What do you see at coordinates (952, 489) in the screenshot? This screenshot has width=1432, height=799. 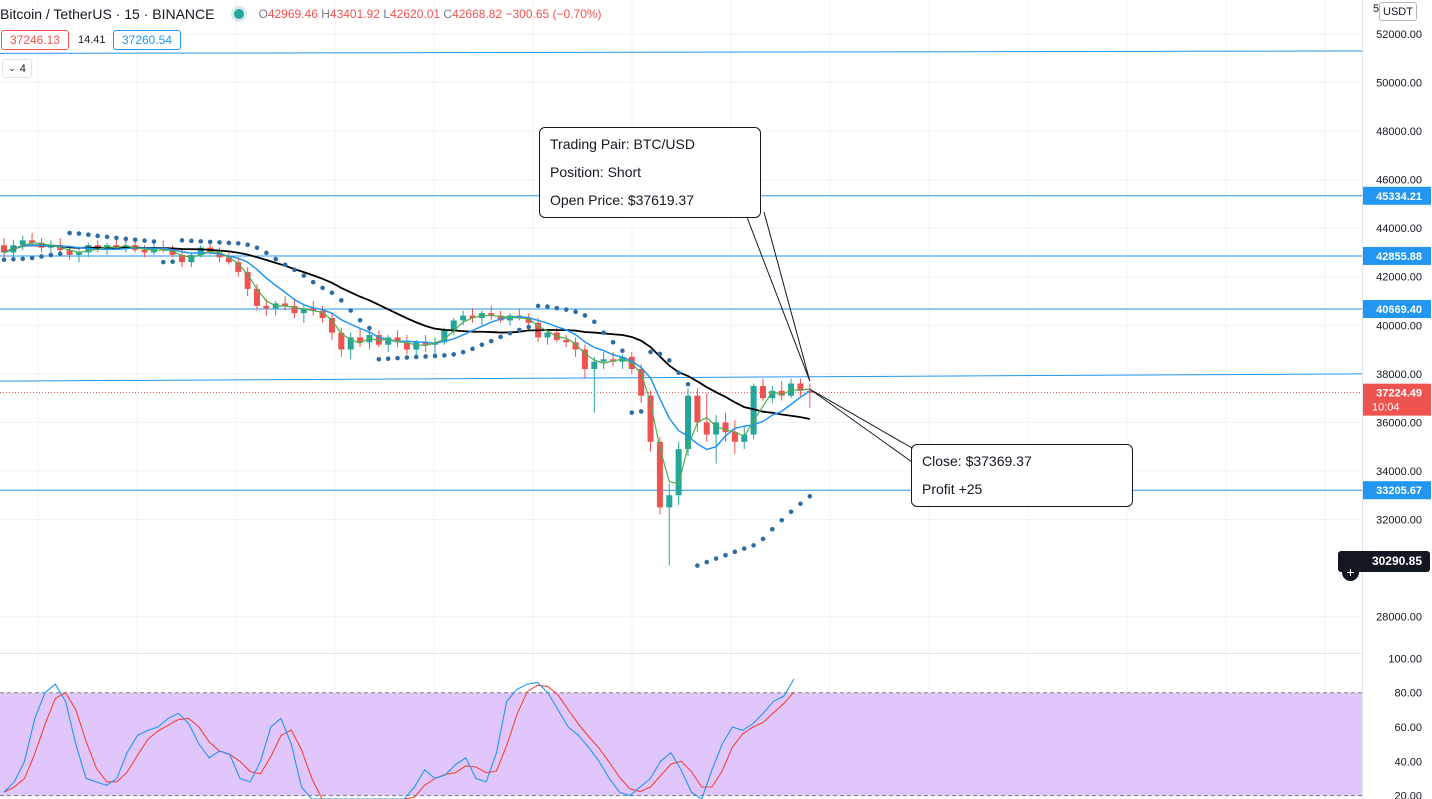 I see `profit-text: Profit +25` at bounding box center [952, 489].